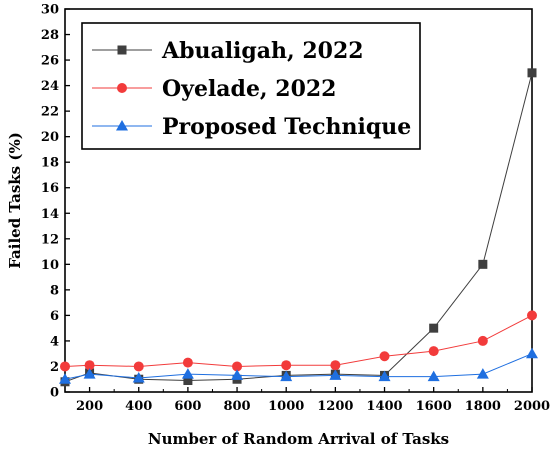 This screenshot has height=453, width=550. Describe the element at coordinates (384, 406) in the screenshot. I see `x-tick-label: 1400` at that location.